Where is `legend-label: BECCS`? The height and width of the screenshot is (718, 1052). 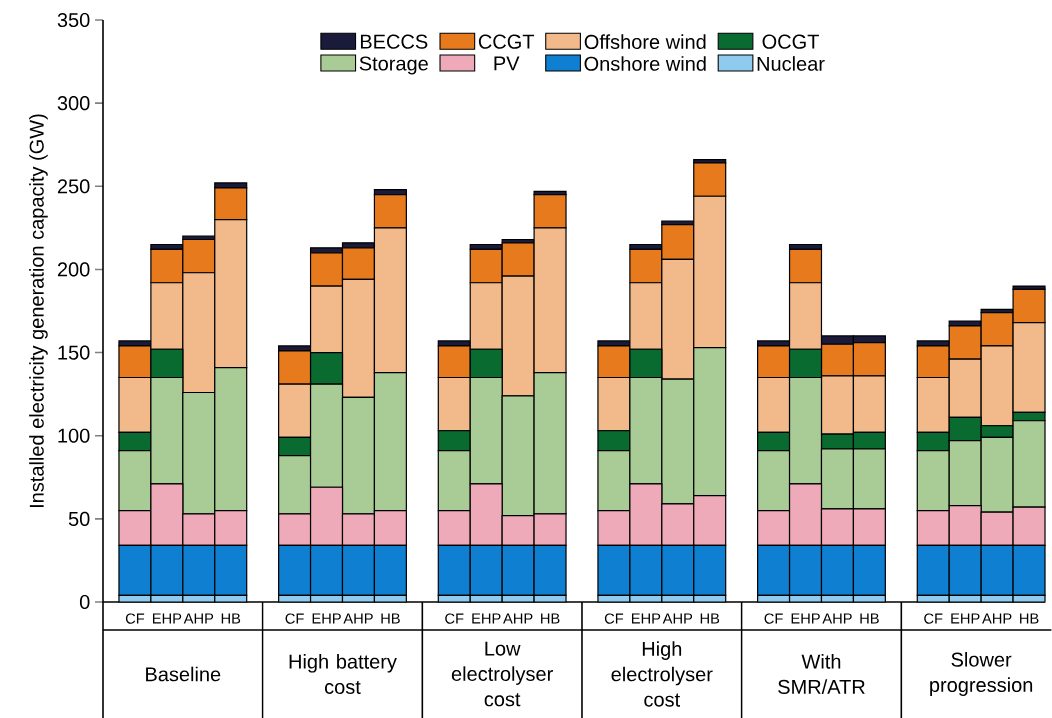
legend-label: BECCS is located at coordinates (394, 41).